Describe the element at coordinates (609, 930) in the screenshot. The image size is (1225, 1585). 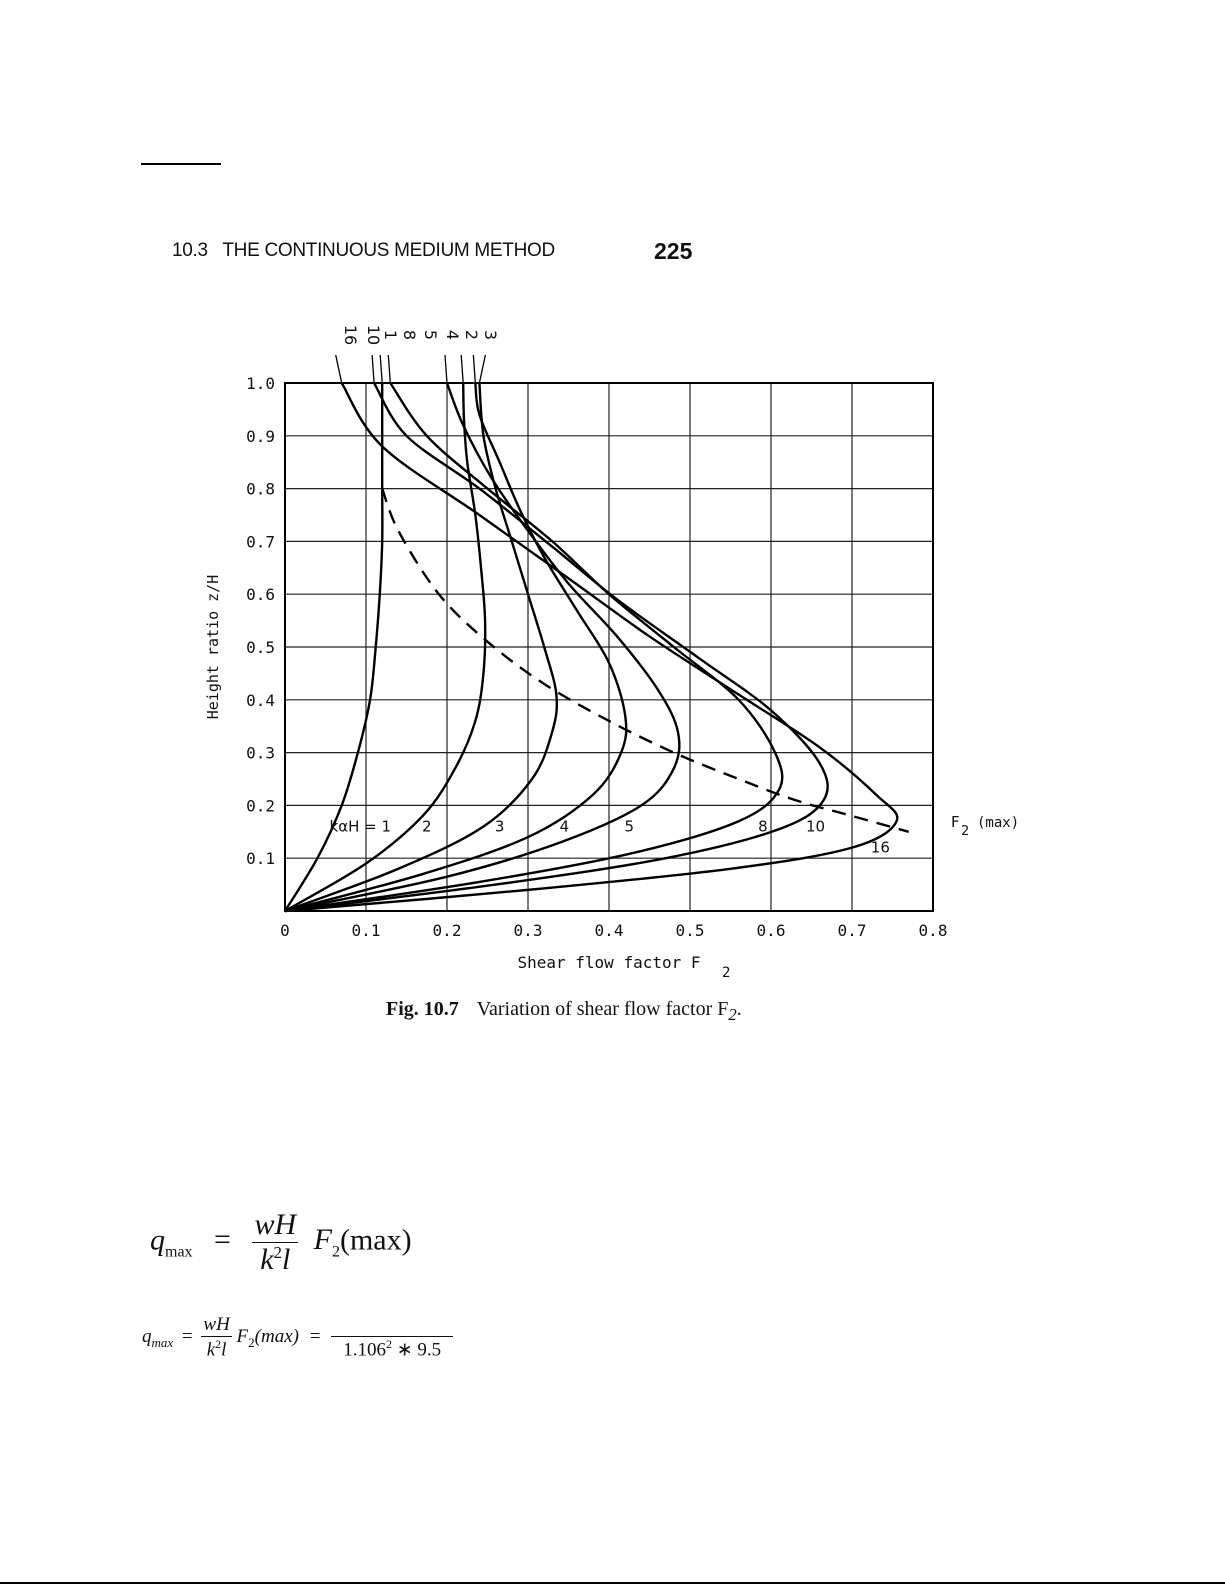
I see `x-tick-label: 0.4` at that location.